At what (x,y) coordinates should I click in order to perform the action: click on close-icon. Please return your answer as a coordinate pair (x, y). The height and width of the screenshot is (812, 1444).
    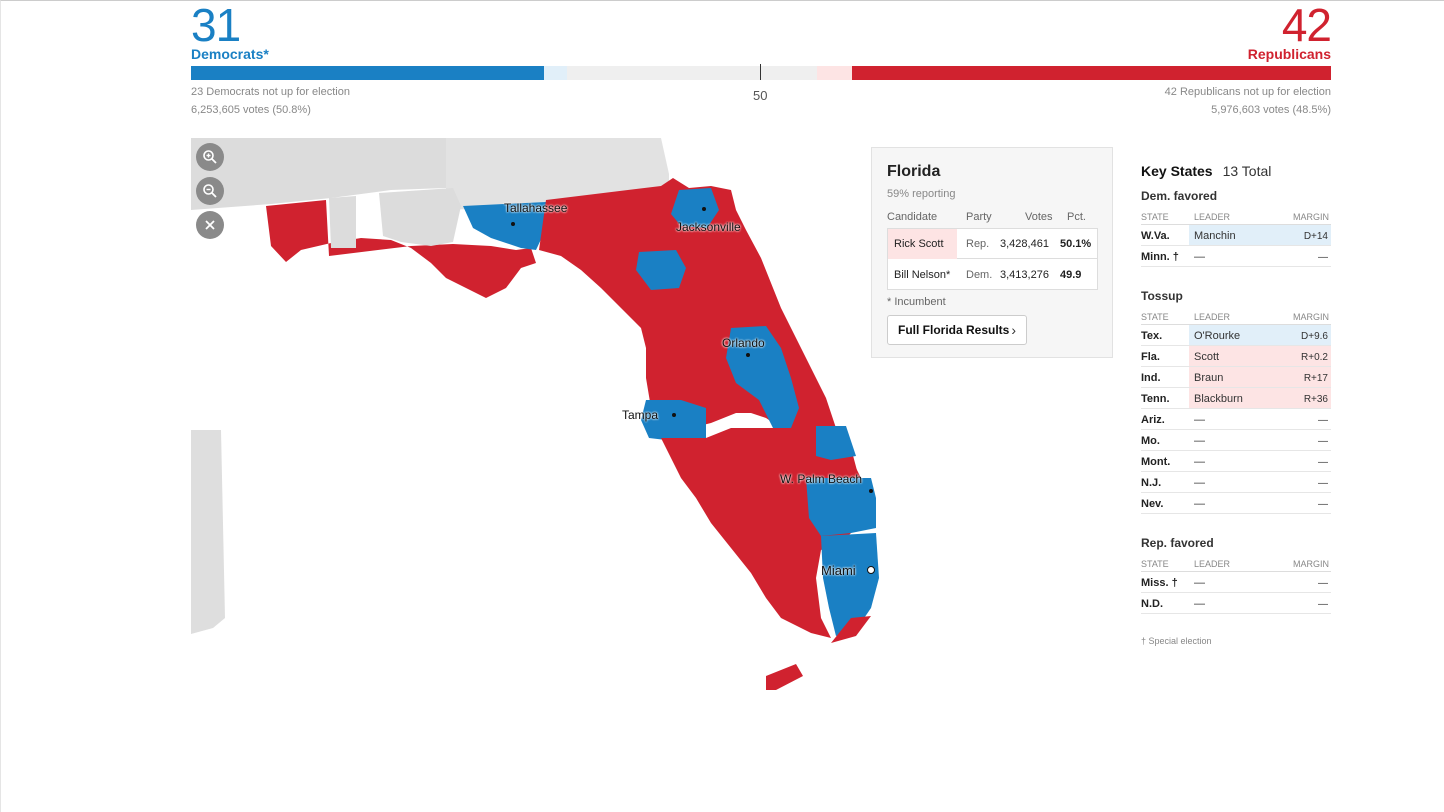
    Looking at the image, I should click on (210, 225).